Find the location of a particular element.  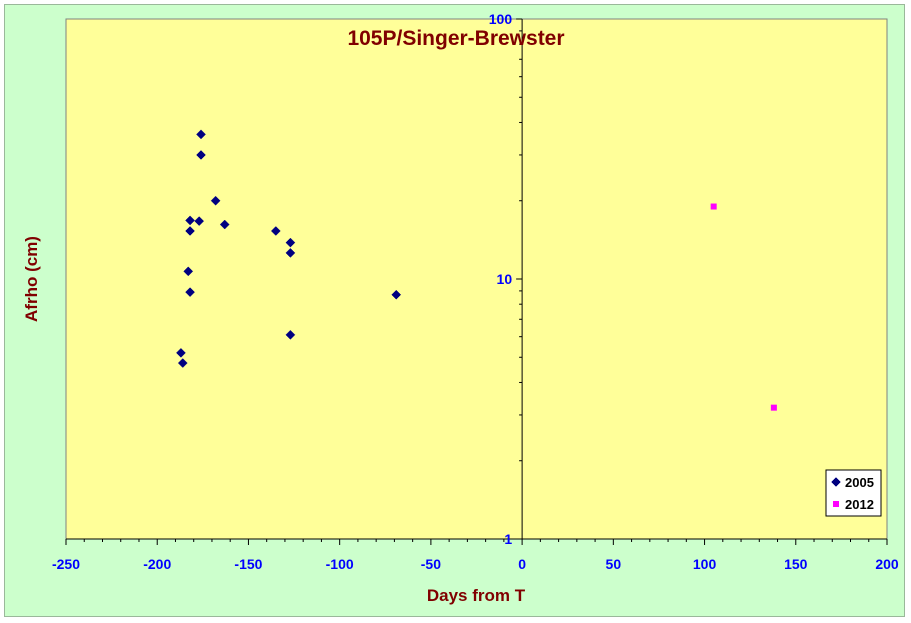

legend-label-2012: 2012 is located at coordinates (859, 504).